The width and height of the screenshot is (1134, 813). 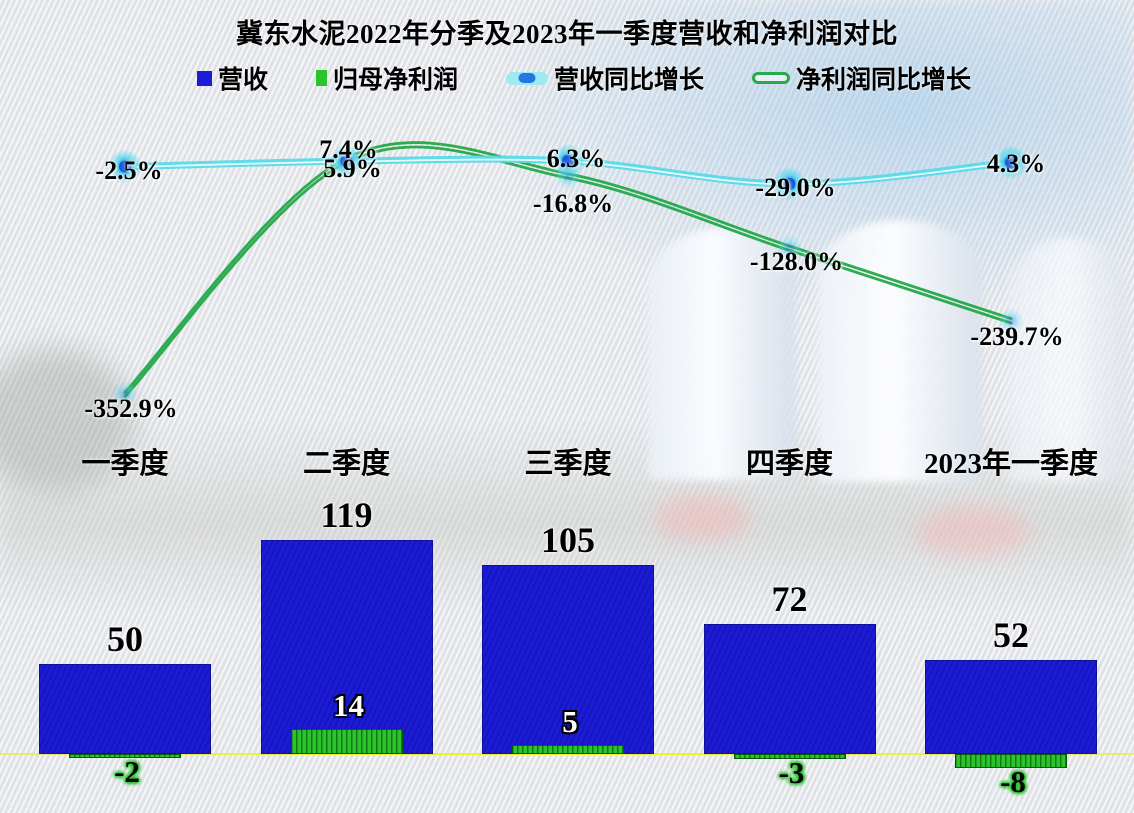 What do you see at coordinates (1011, 635) in the screenshot?
I see `revenue-bar-label: 52` at bounding box center [1011, 635].